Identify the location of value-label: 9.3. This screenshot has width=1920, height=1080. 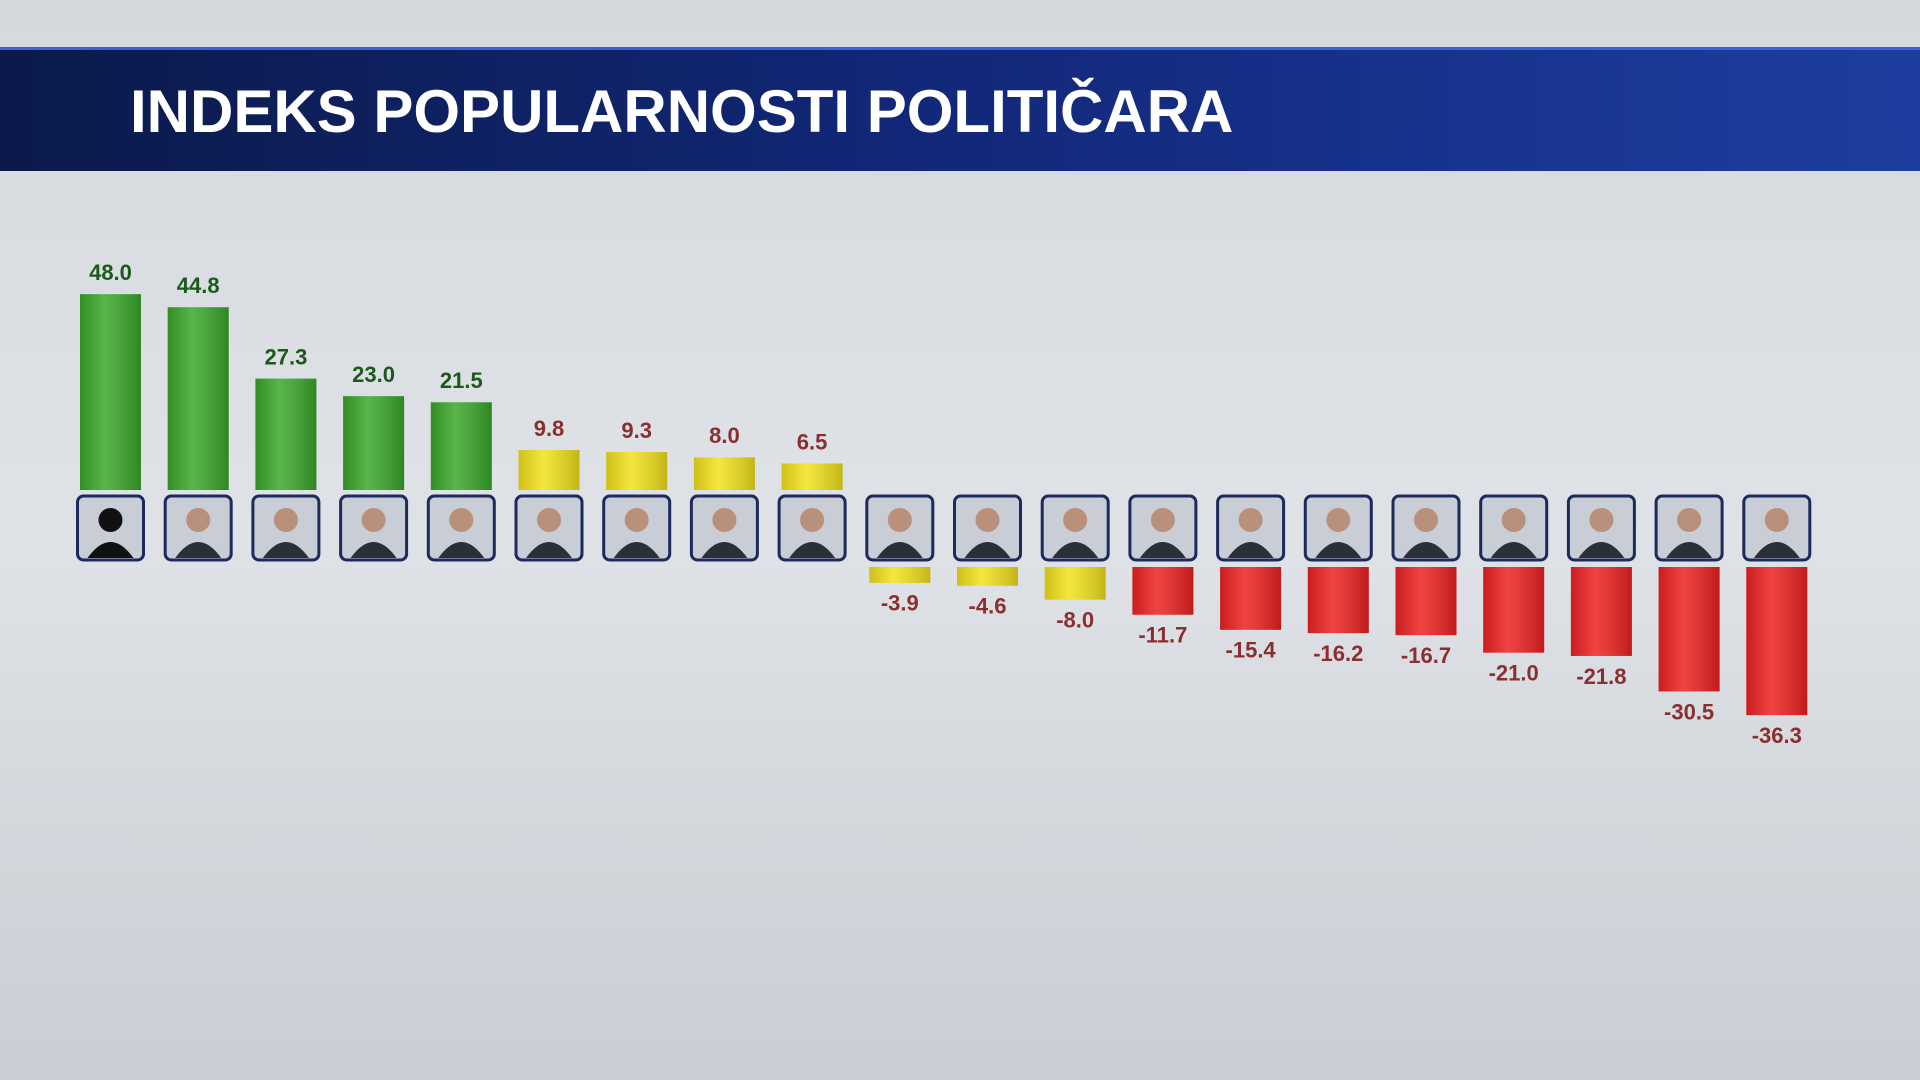
(636, 430).